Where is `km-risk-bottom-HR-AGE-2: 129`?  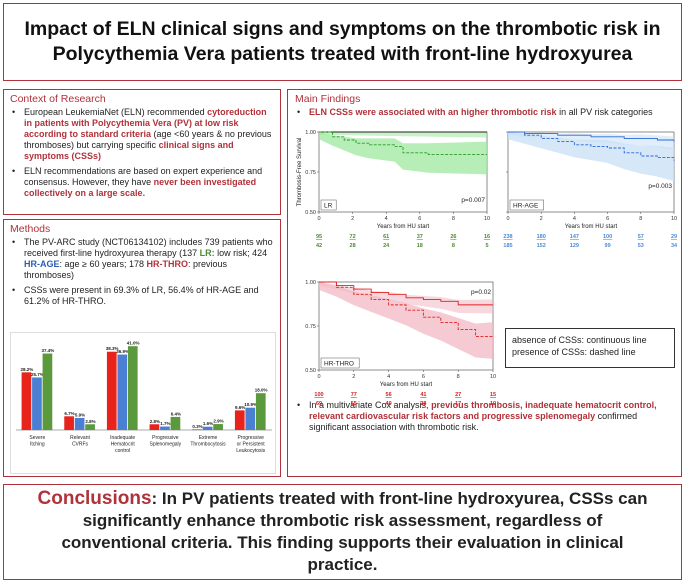 km-risk-bottom-HR-AGE-2: 129 is located at coordinates (574, 246).